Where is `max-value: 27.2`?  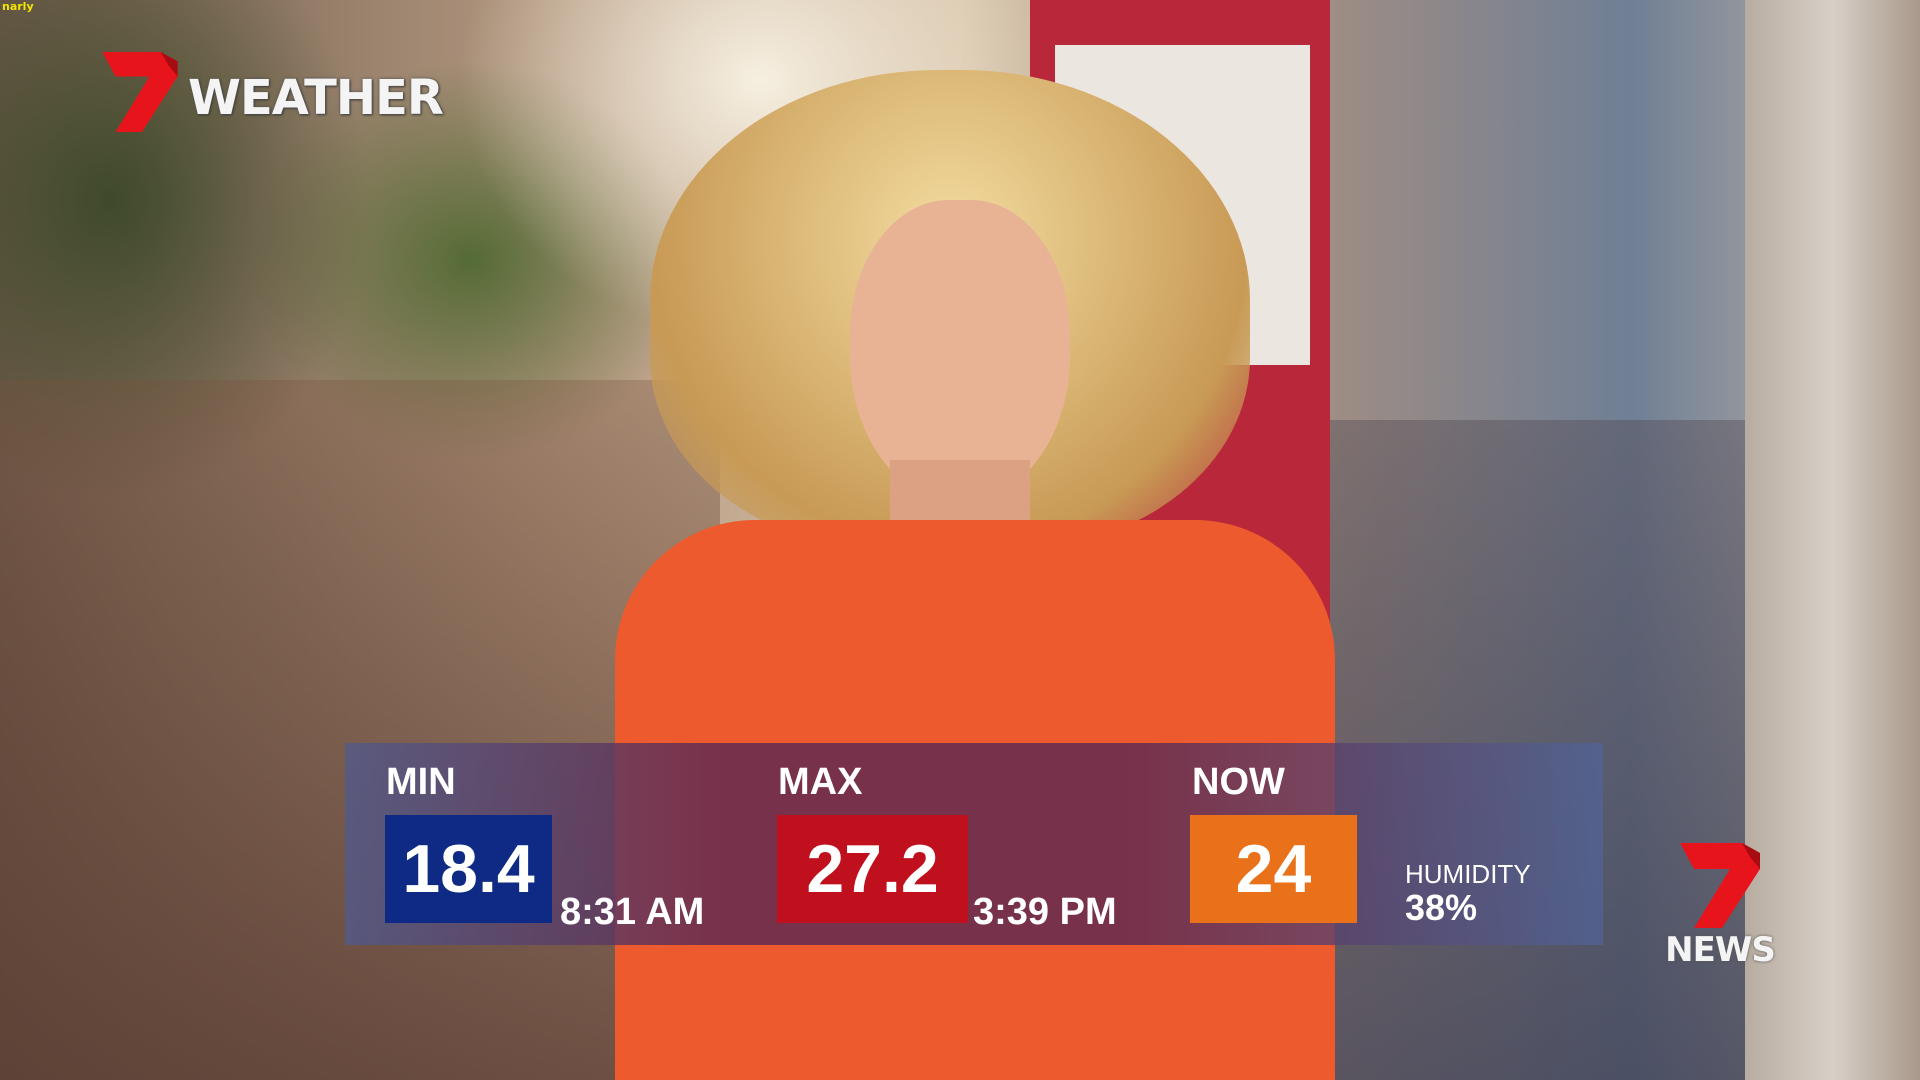
max-value: 27.2 is located at coordinates (872, 869).